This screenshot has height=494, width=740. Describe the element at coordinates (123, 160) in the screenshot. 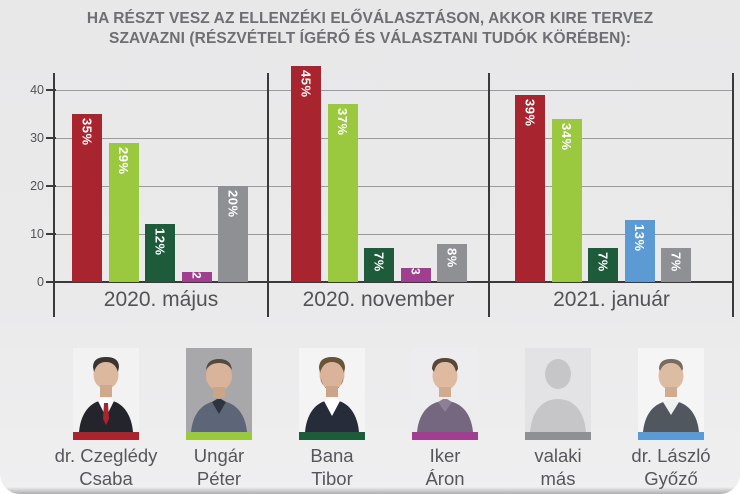

I see `bar-value-label: 29%` at that location.